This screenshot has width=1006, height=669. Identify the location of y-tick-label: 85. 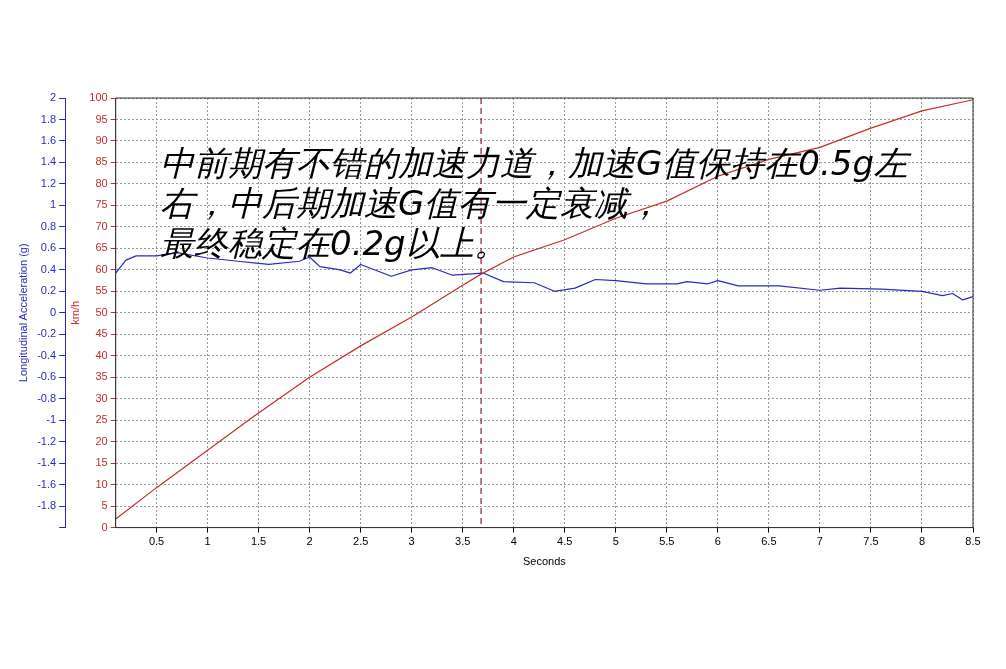
(101, 161).